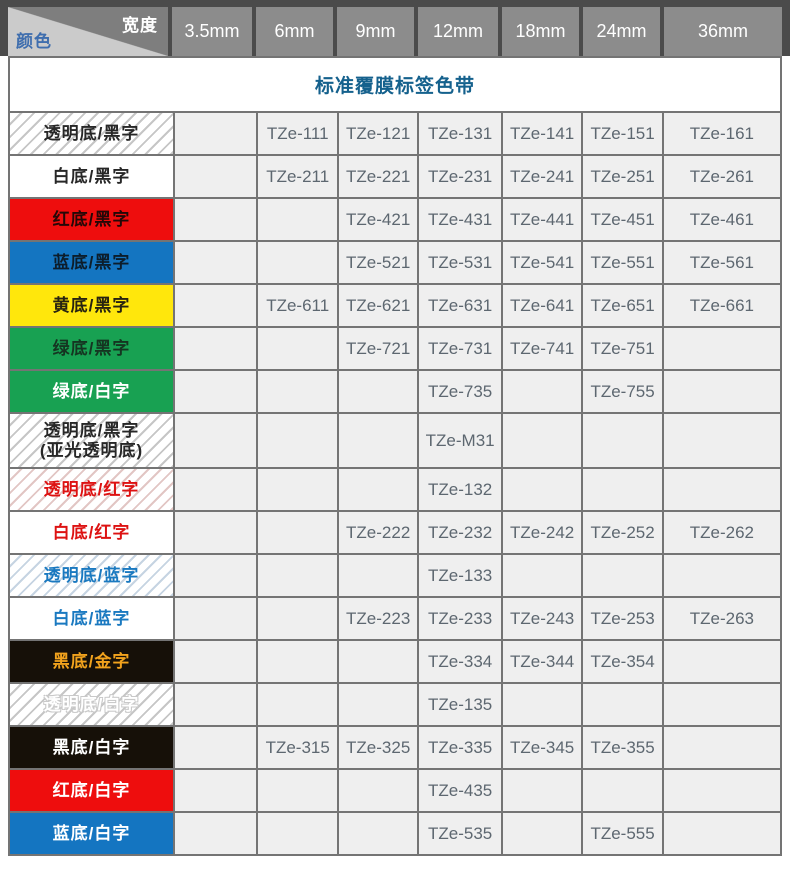  I want to click on row-label-text: 白底/黑字, so click(91, 176).